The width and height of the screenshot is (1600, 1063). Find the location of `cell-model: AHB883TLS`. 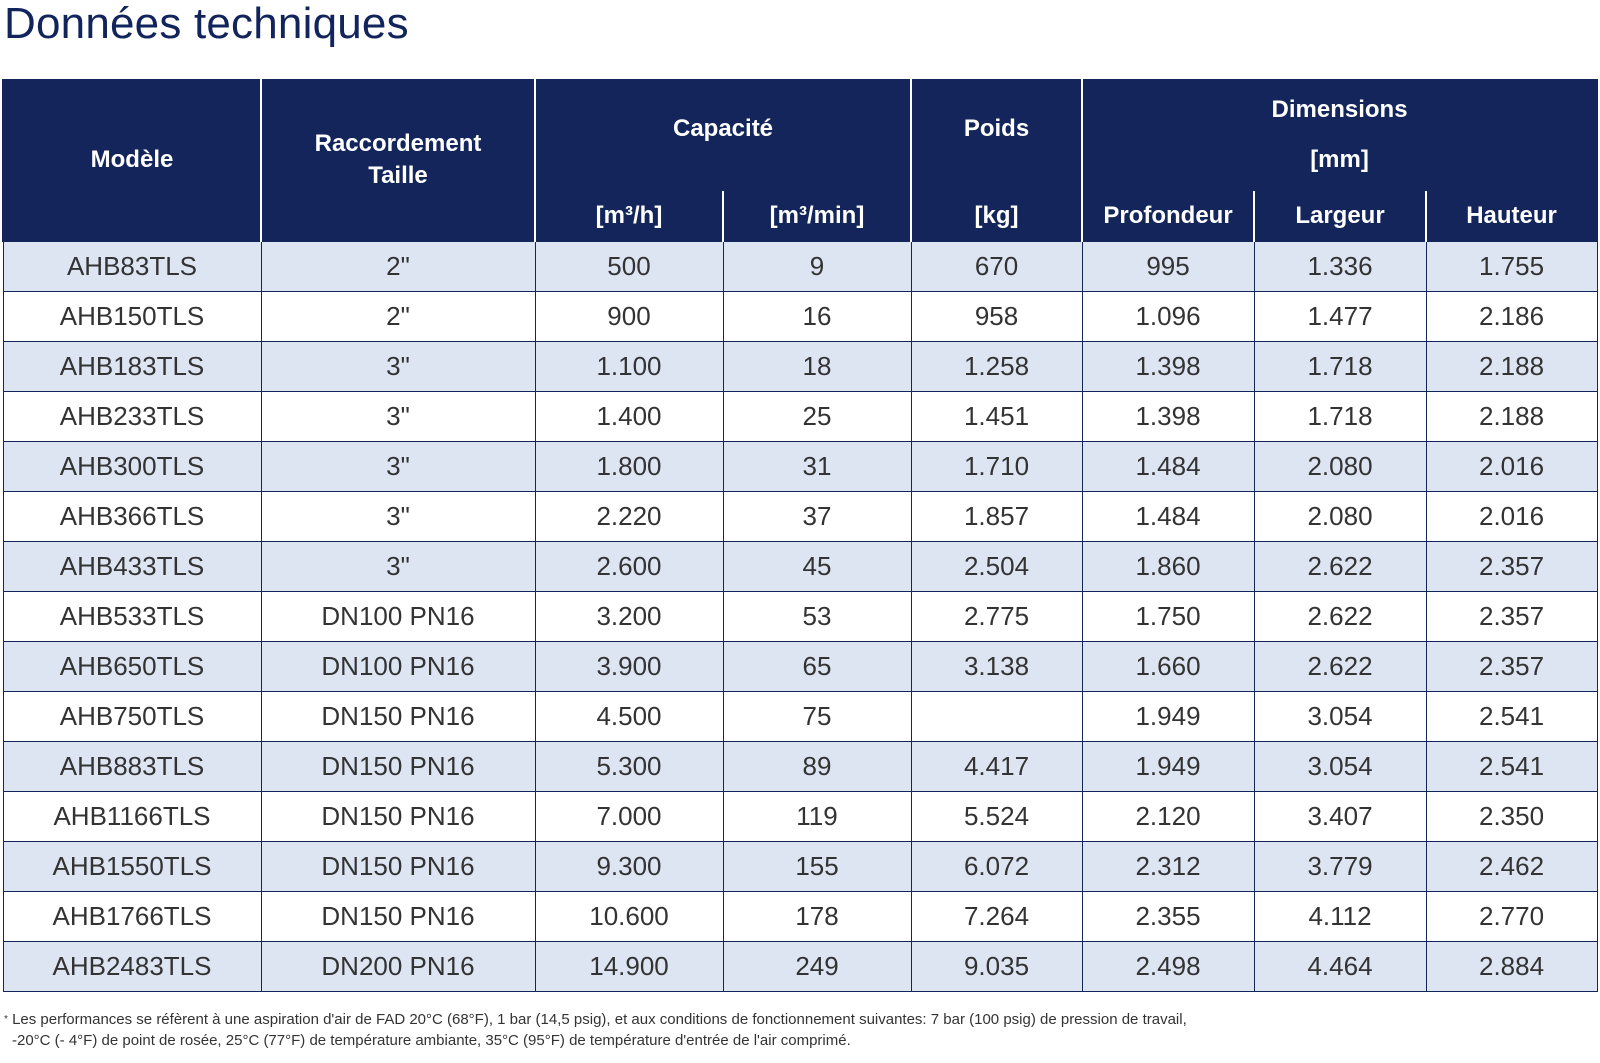

cell-model: AHB883TLS is located at coordinates (132, 766).